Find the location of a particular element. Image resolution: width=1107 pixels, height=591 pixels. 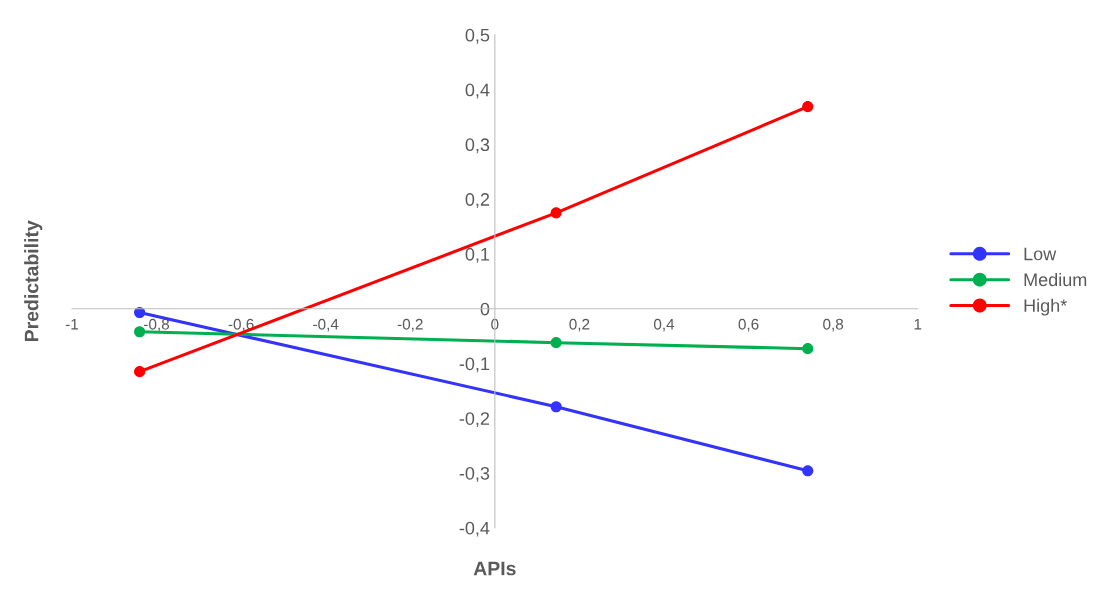

y-tick-label: -0,4 is located at coordinates (474, 529).